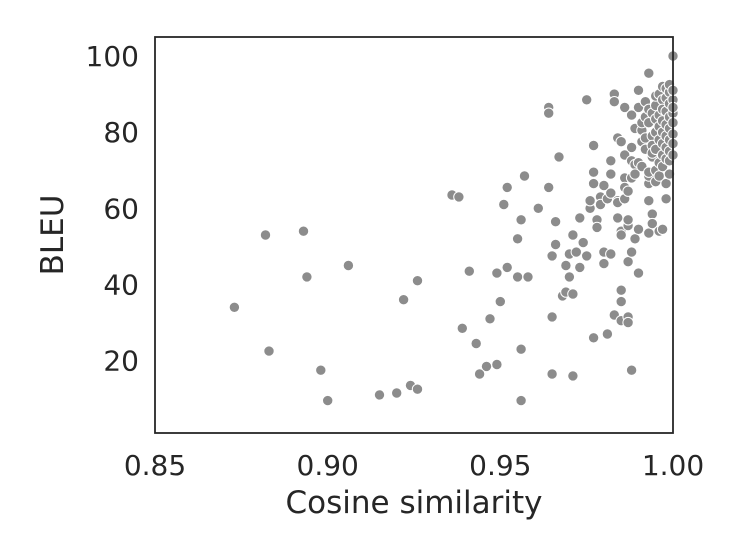  Describe the element at coordinates (155, 465) in the screenshot. I see `x-tick-label: 0.85` at that location.